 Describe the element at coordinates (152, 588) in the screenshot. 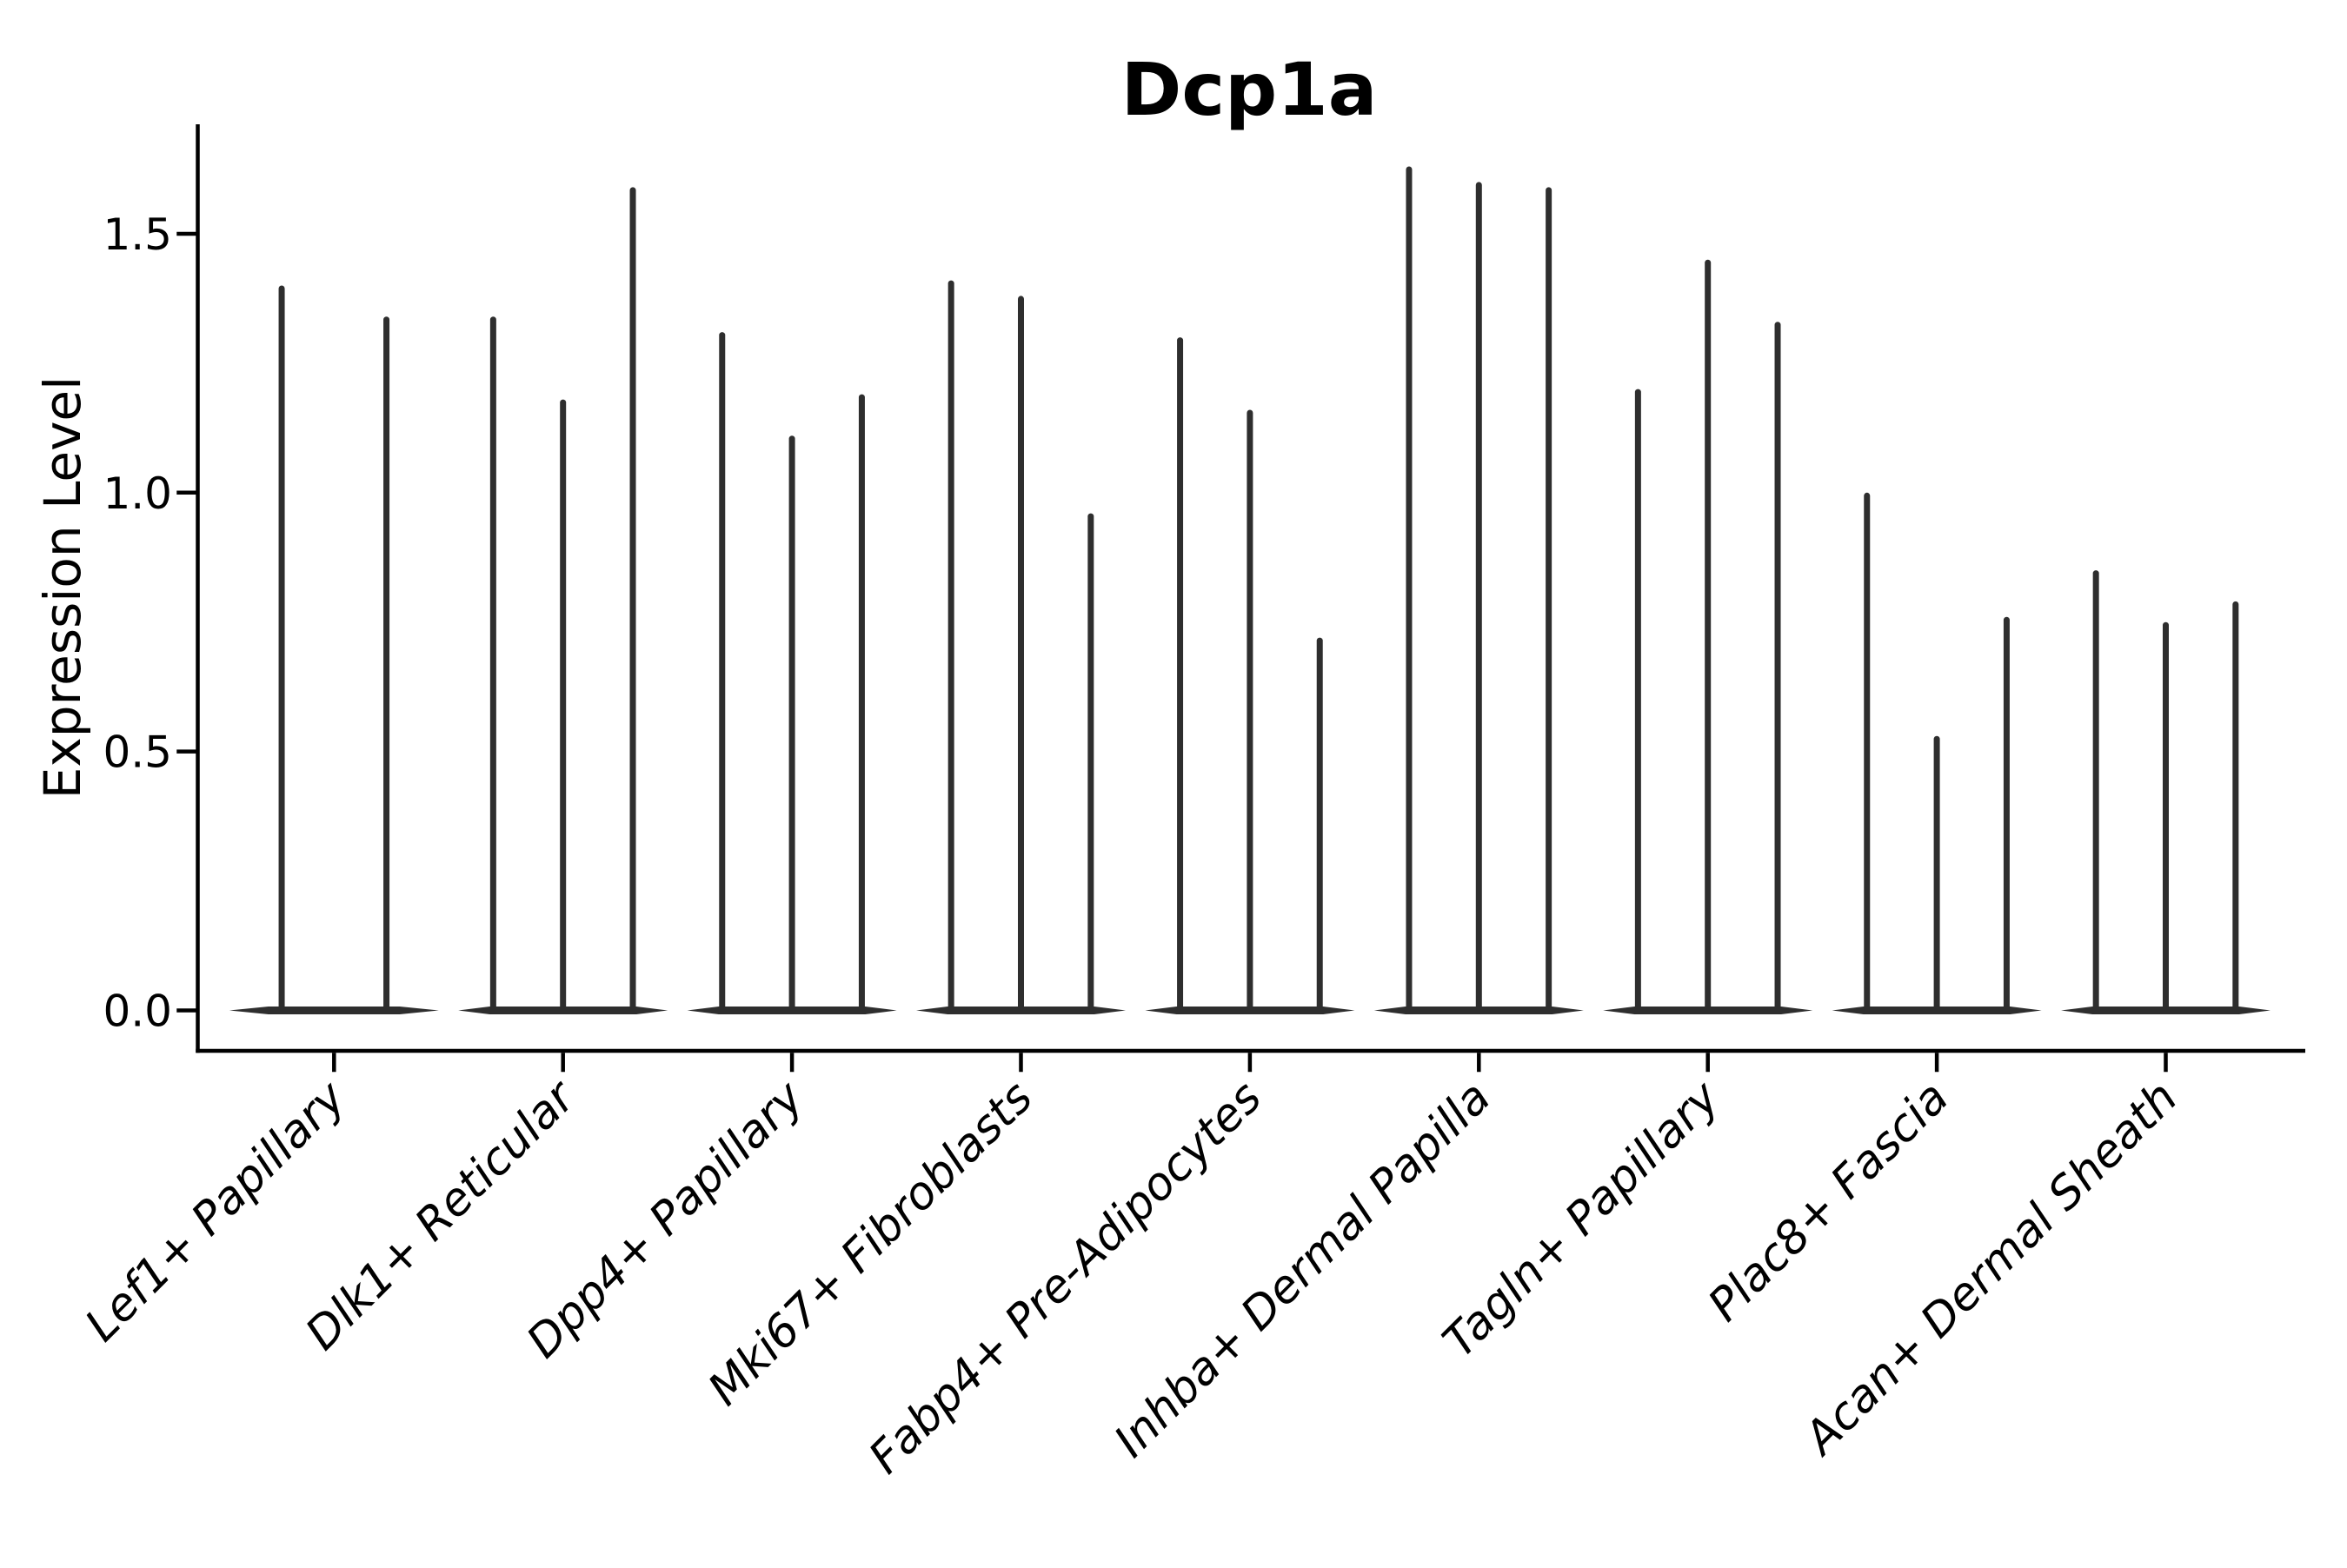

I see `y-axis: 0.0 0.5 1.0 1.5` at that location.